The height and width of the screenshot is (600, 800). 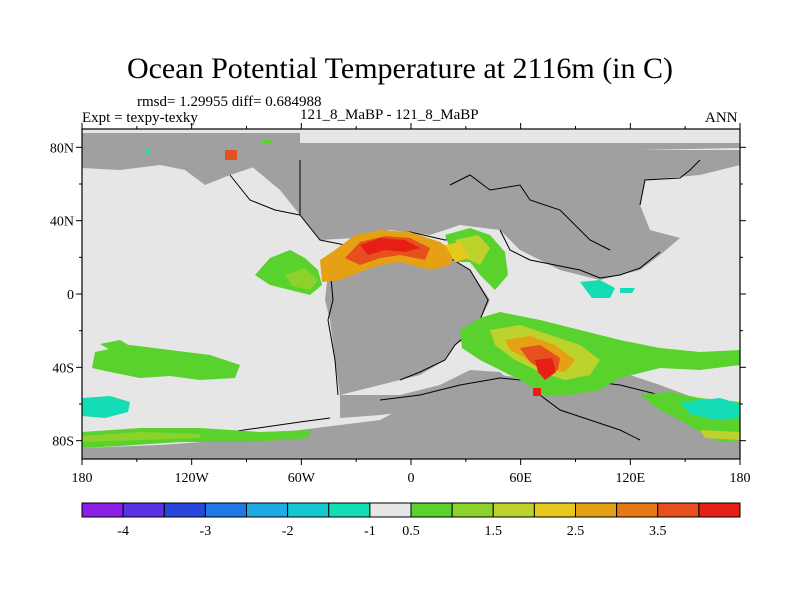 I want to click on y-tick-label: 40N, so click(x=62, y=222).